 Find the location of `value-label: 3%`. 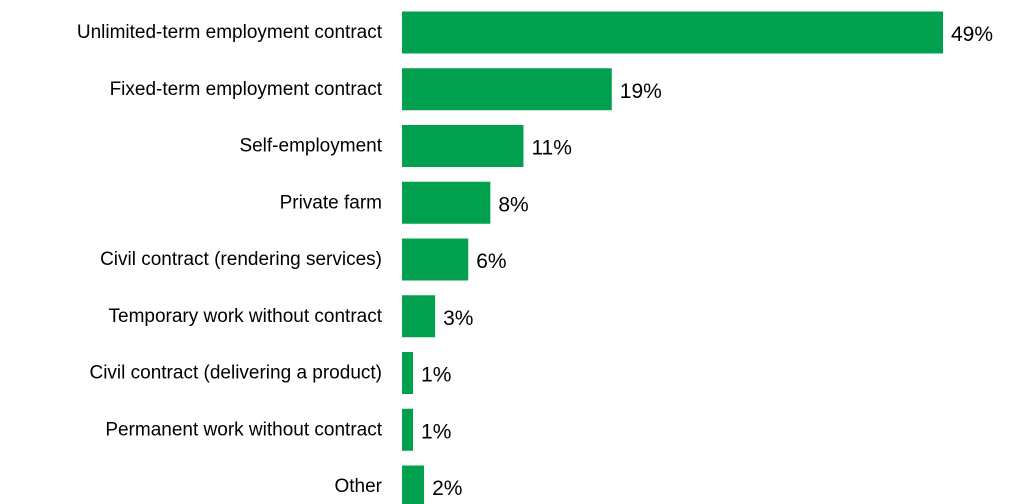

value-label: 3% is located at coordinates (458, 318).